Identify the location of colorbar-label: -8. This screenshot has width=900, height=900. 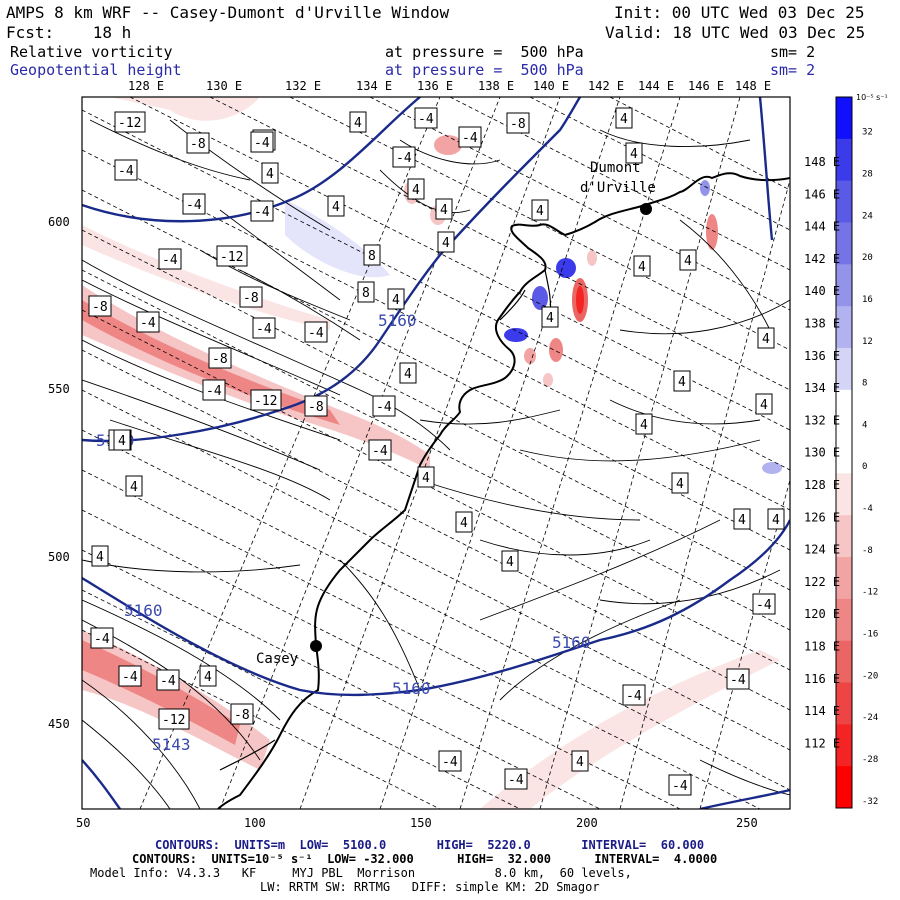
(867, 551).